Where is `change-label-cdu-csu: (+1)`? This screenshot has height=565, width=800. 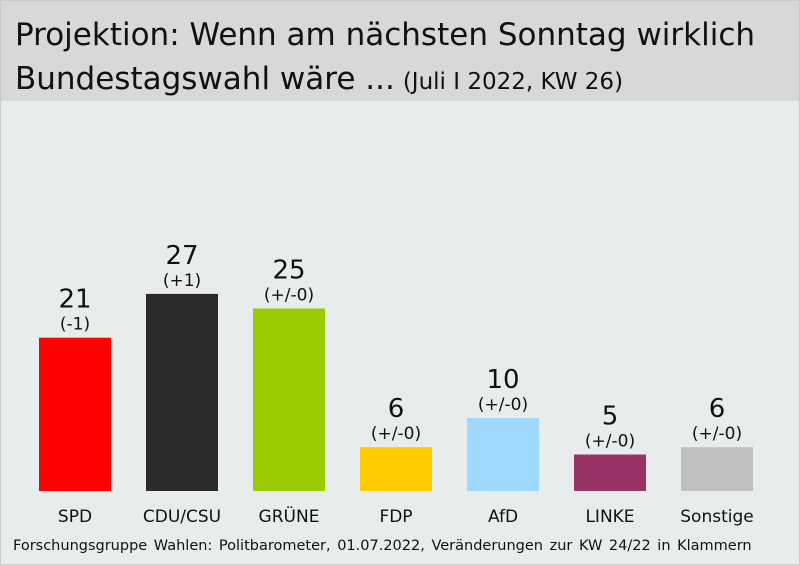
change-label-cdu-csu: (+1) is located at coordinates (182, 281).